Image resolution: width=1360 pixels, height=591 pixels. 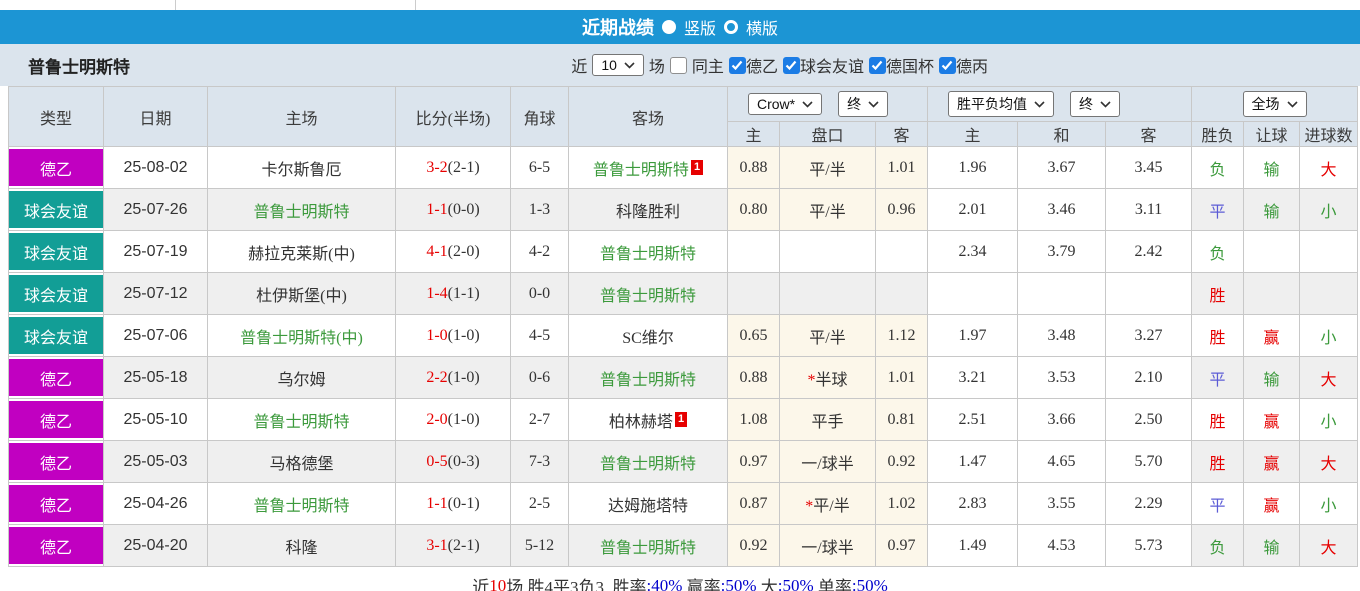 I want to click on avg-type-select: 胜平负均值, so click(x=1001, y=104).